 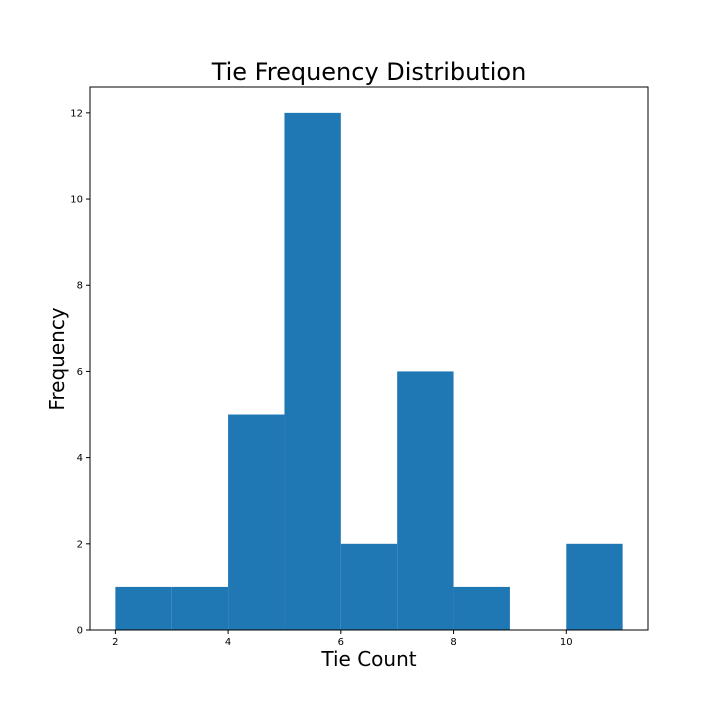 What do you see at coordinates (57, 358) in the screenshot?
I see `y-axis-label: Frequency` at bounding box center [57, 358].